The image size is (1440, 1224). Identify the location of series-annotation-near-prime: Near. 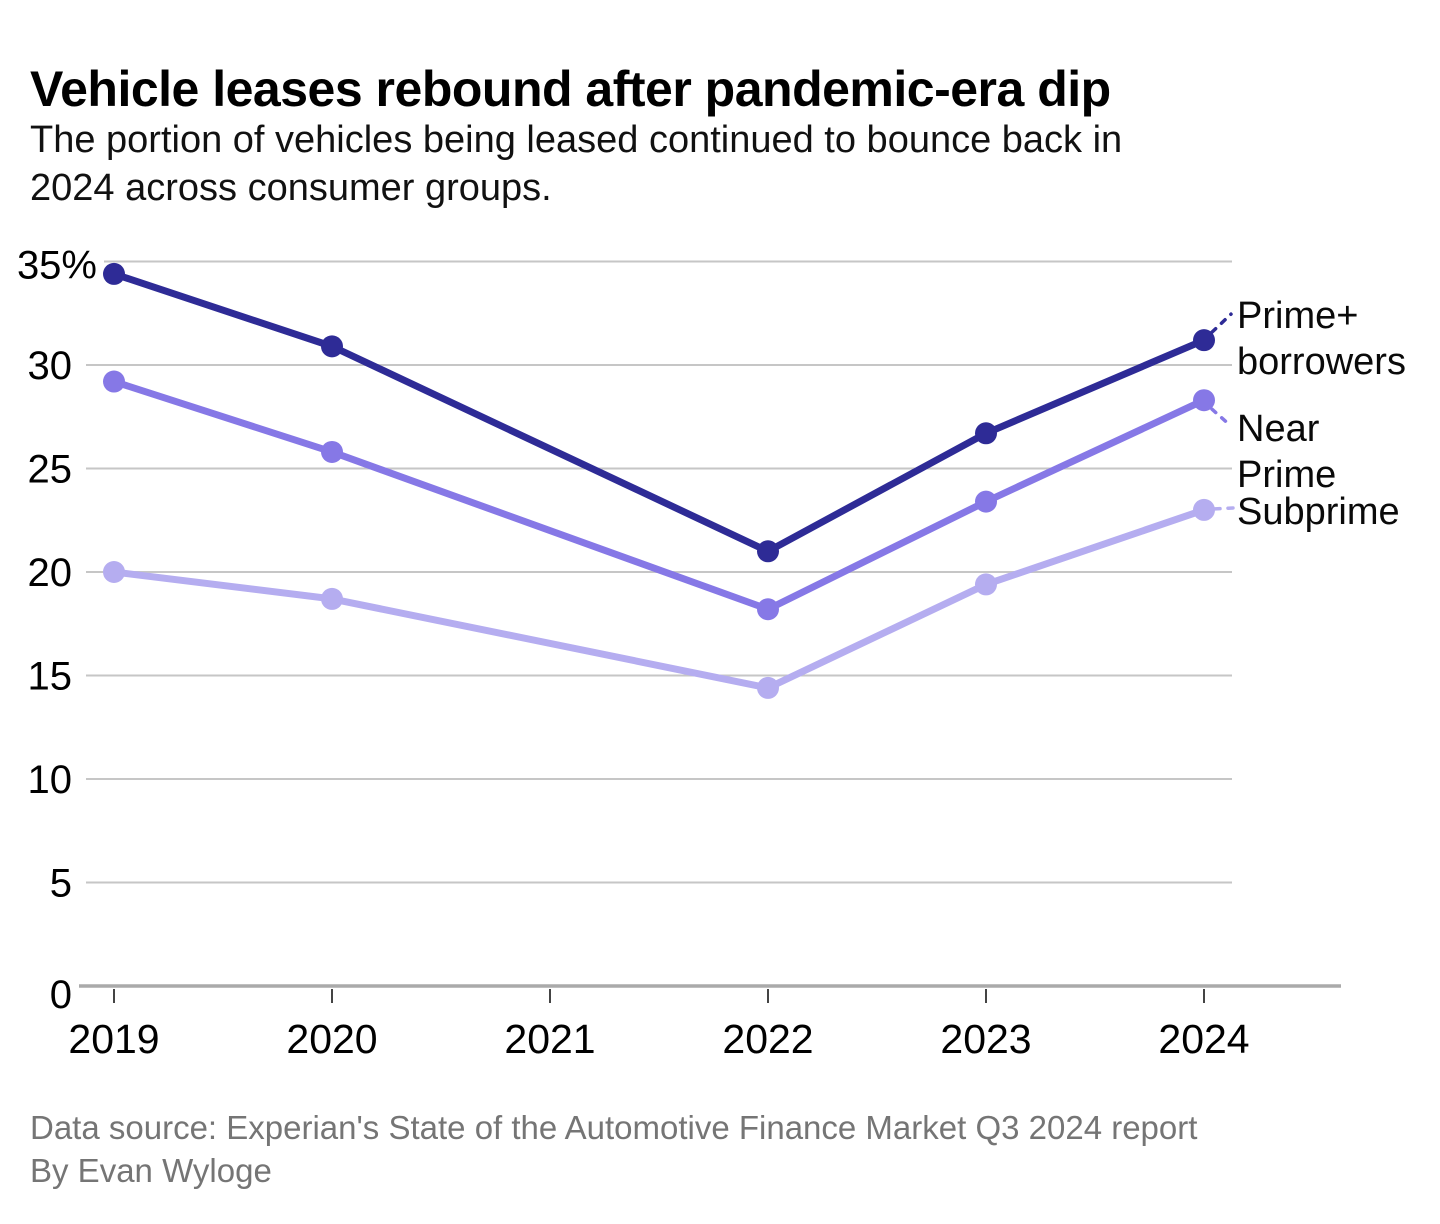
(1278, 429).